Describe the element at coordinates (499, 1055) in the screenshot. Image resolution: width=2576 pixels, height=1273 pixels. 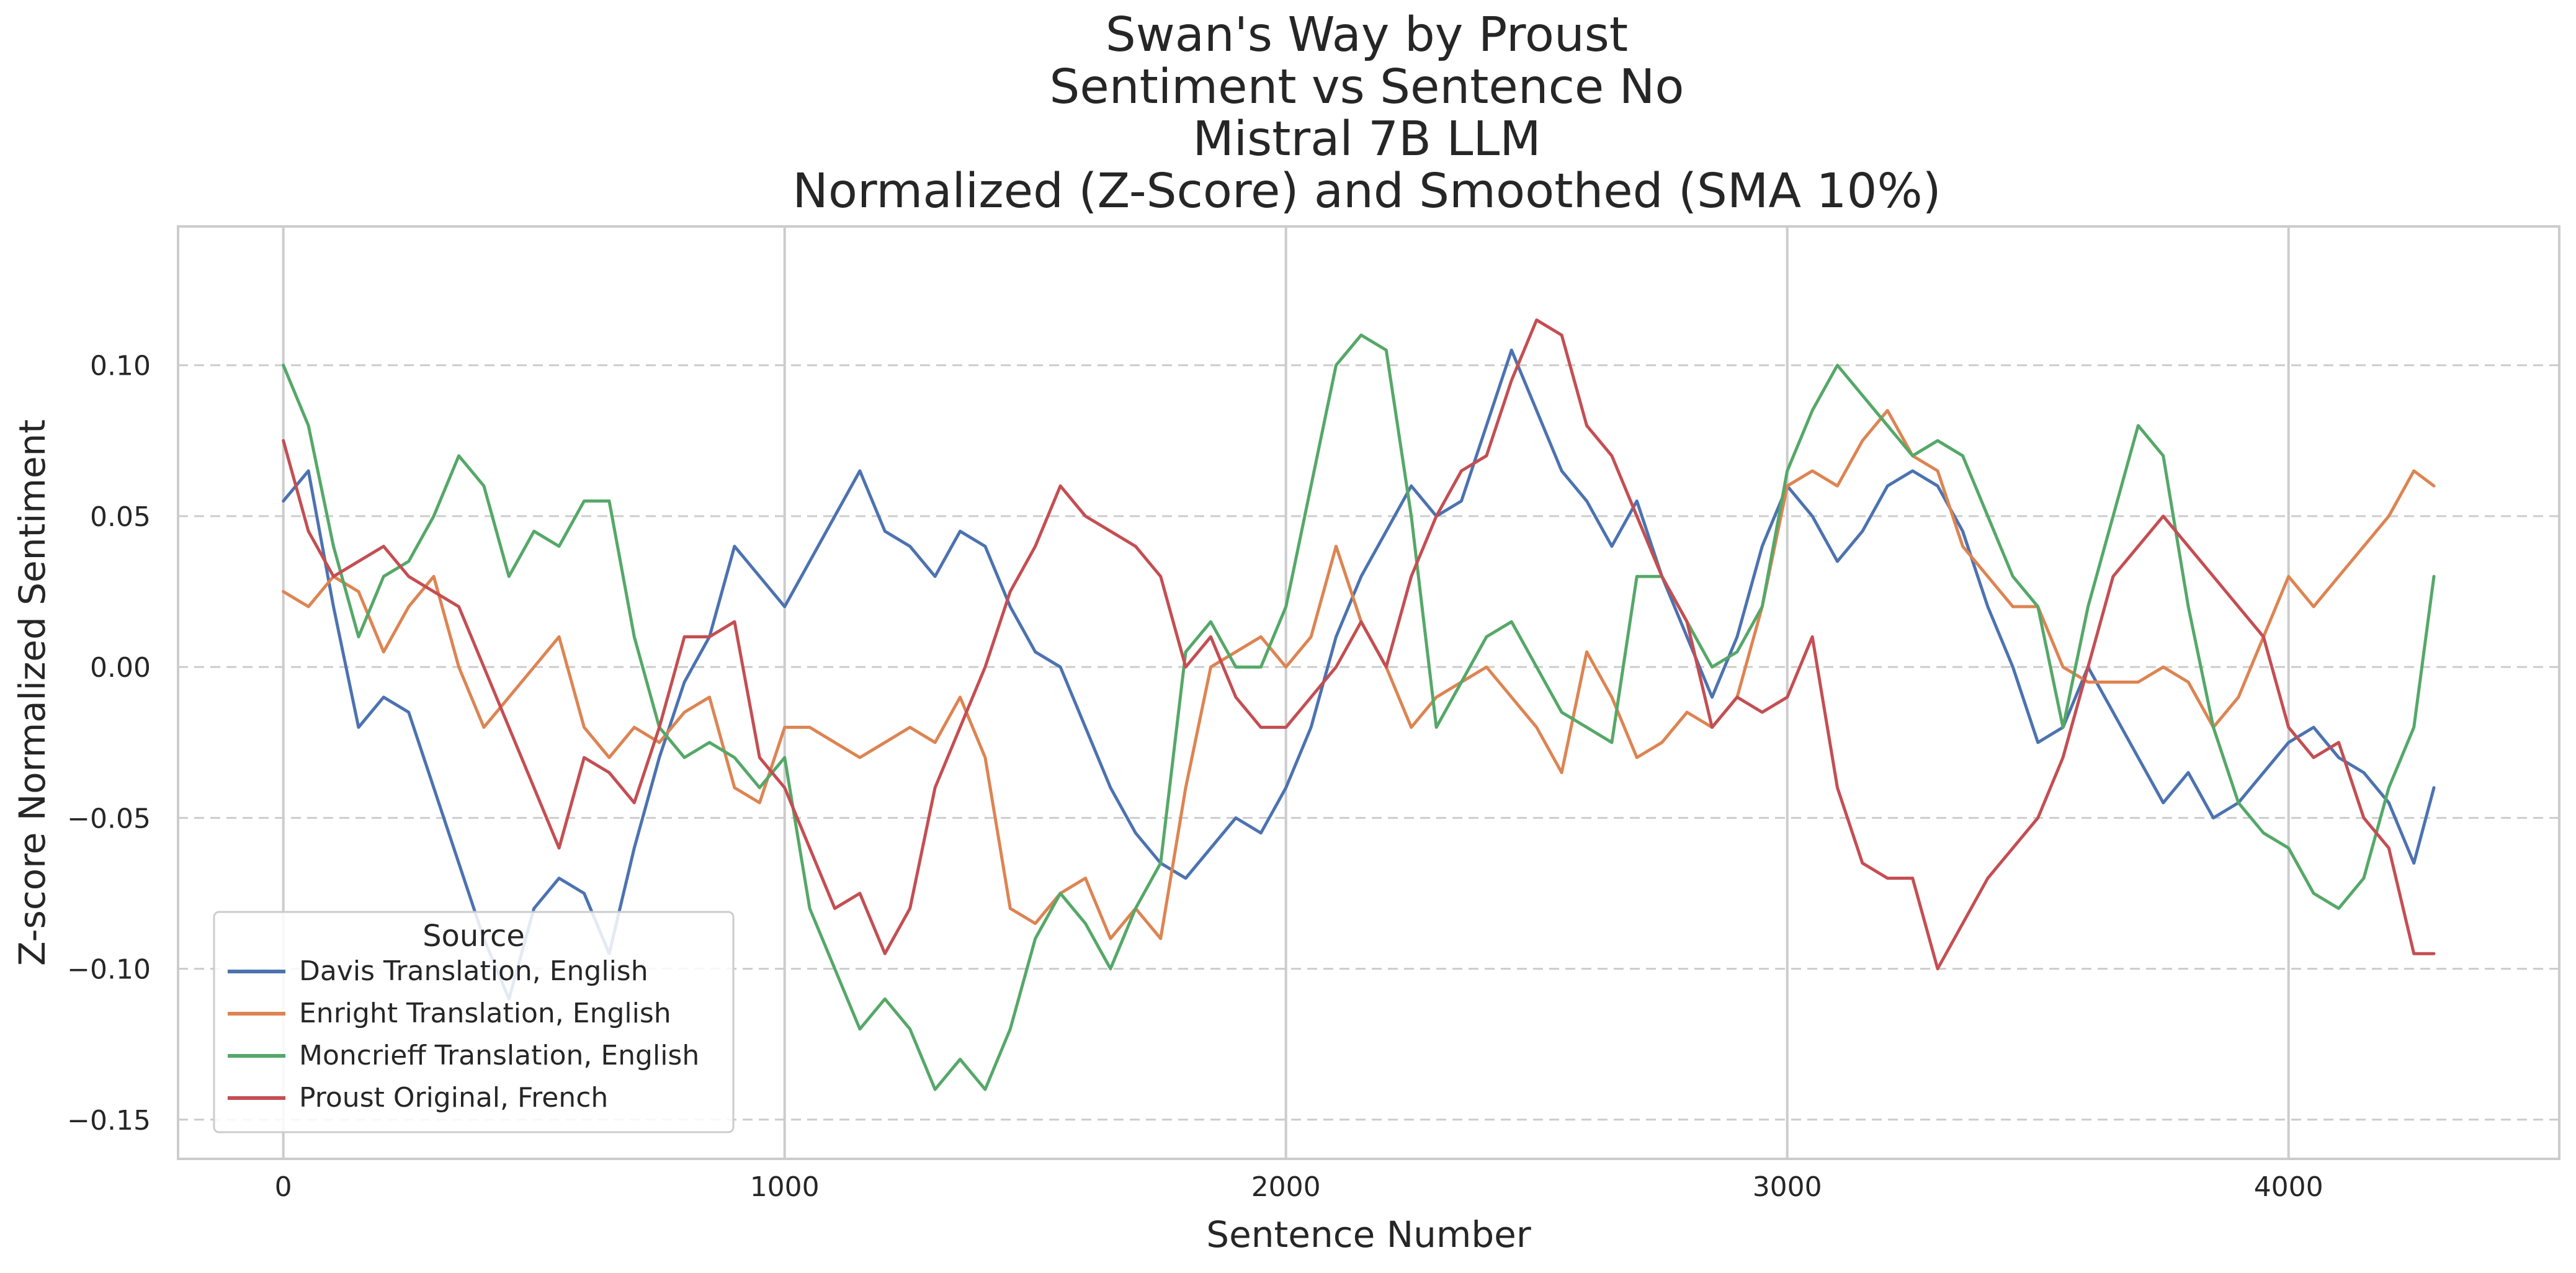
I see `legend-label: Moncrieff Translation, English` at that location.